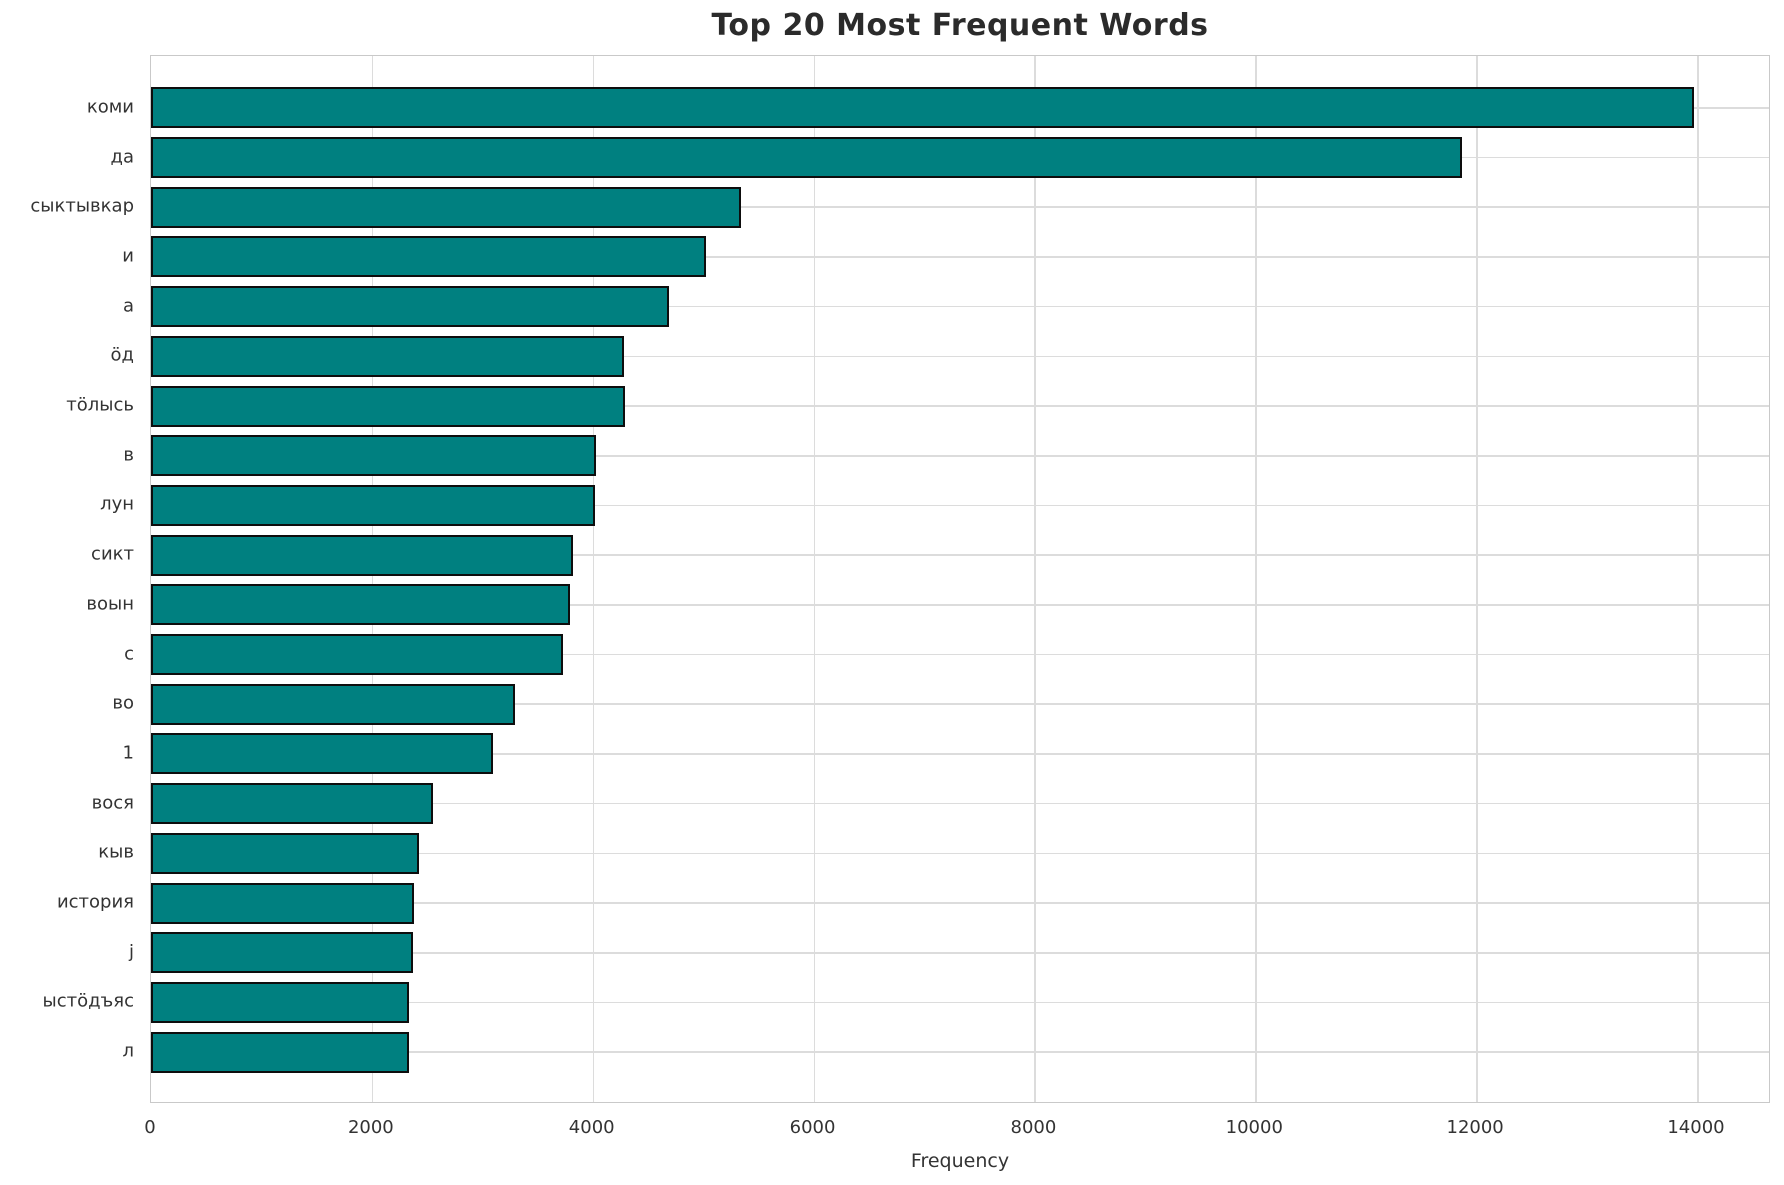 Image resolution: width=1784 pixels, height=1185 pixels. What do you see at coordinates (960, 25) in the screenshot?
I see `chart-title: Top 20 Most Frequent Words` at bounding box center [960, 25].